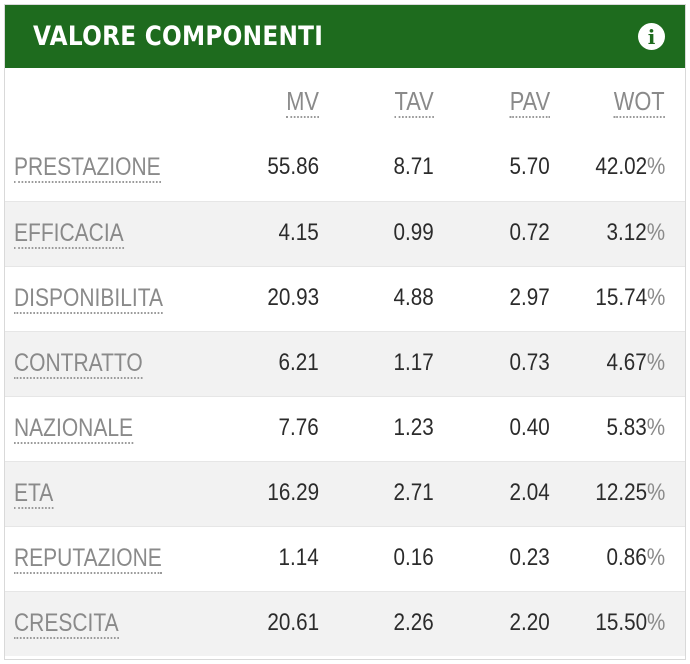  What do you see at coordinates (413, 427) in the screenshot?
I see `cell-tav: 1.23` at bounding box center [413, 427].